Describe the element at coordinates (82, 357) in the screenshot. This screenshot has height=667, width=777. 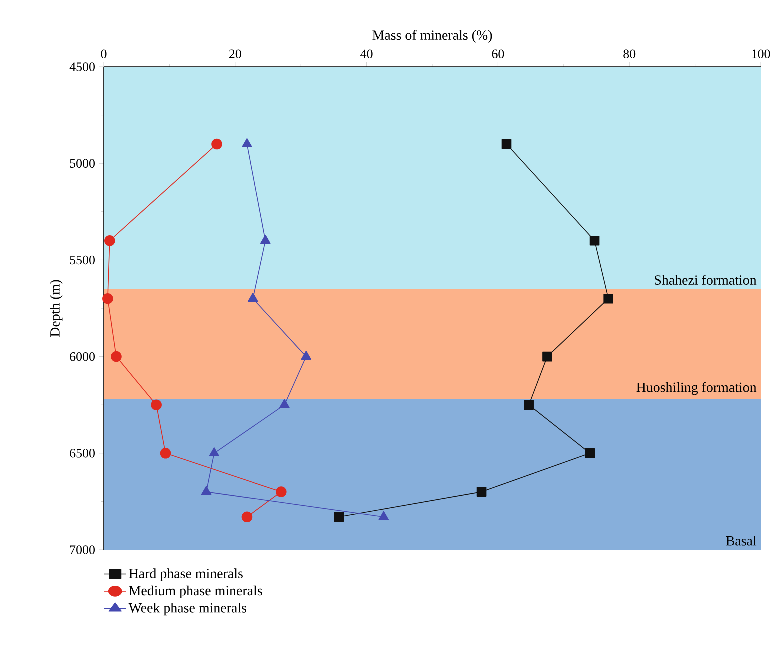
I see `y-tick-label: 6000` at that location.